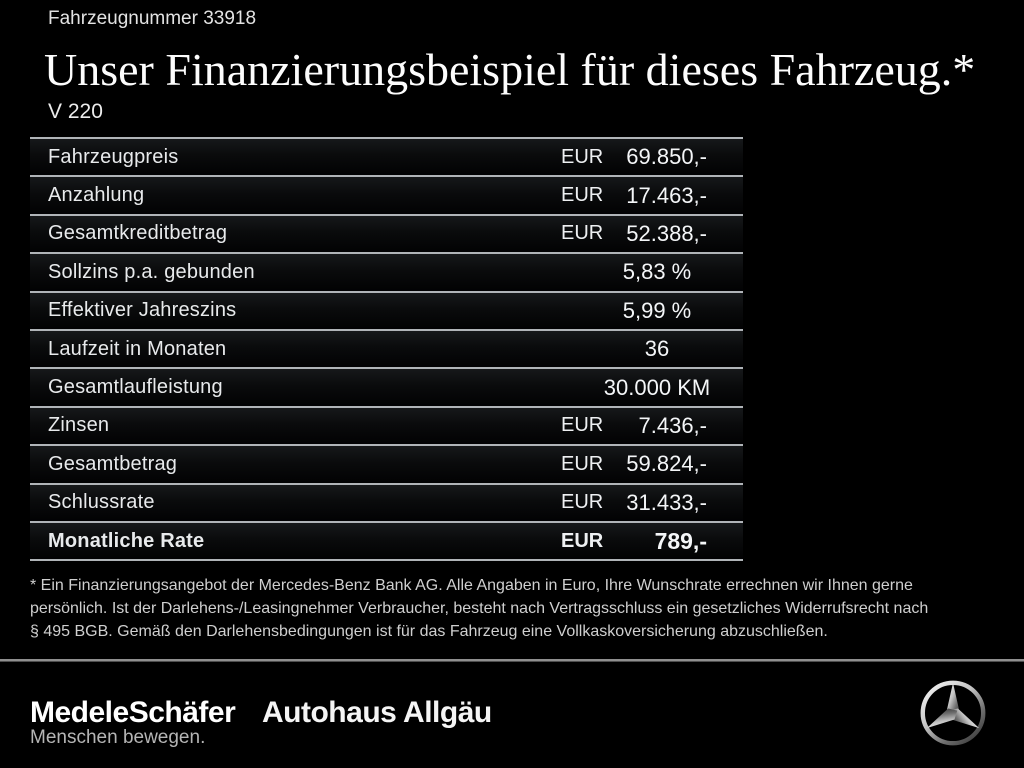 This screenshot has width=1024, height=768. What do you see at coordinates (113, 156) in the screenshot?
I see `row-label: Fahrzeugpreis` at bounding box center [113, 156].